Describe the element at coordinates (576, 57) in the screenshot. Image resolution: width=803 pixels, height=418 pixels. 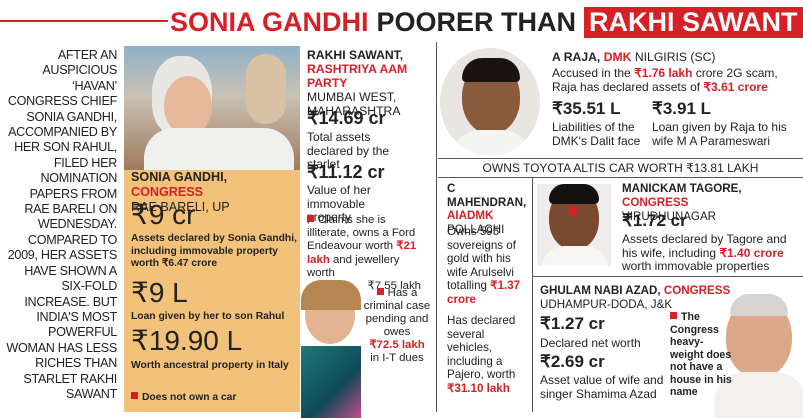
I see `raja-name: A RAJA,` at that location.